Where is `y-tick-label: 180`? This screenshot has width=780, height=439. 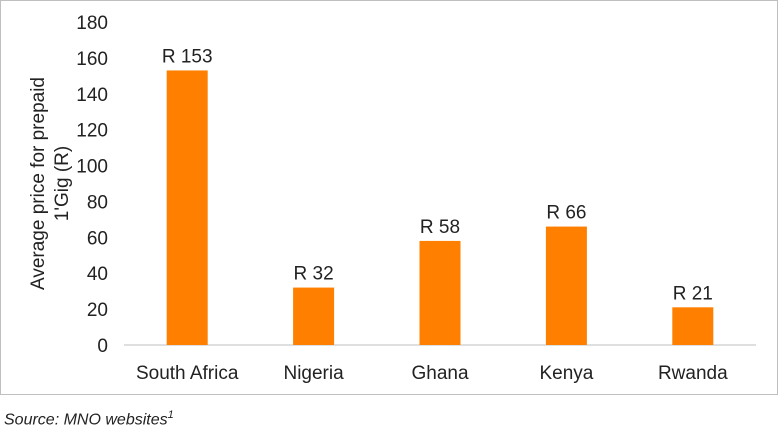 y-tick-label: 180 is located at coordinates (92, 23).